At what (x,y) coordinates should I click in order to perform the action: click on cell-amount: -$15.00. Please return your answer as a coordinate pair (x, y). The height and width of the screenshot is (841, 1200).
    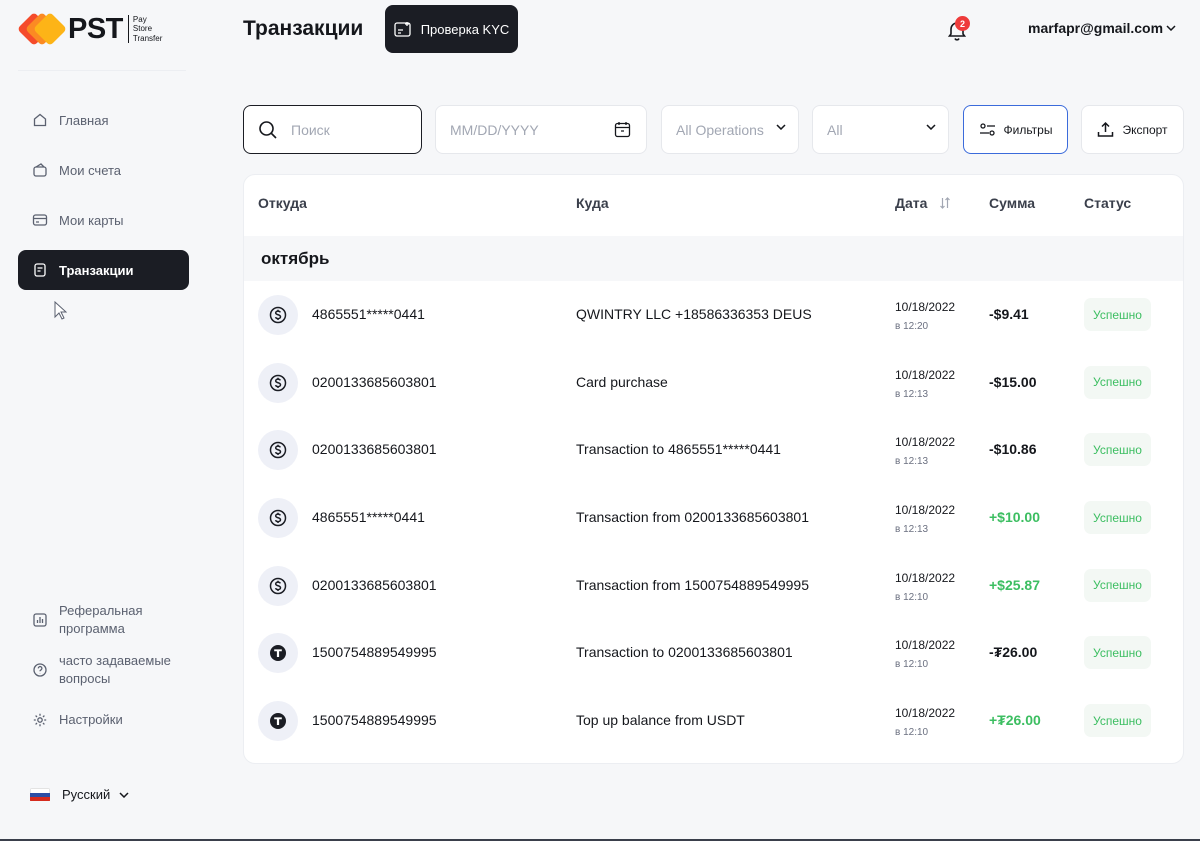
    Looking at the image, I should click on (1013, 381).